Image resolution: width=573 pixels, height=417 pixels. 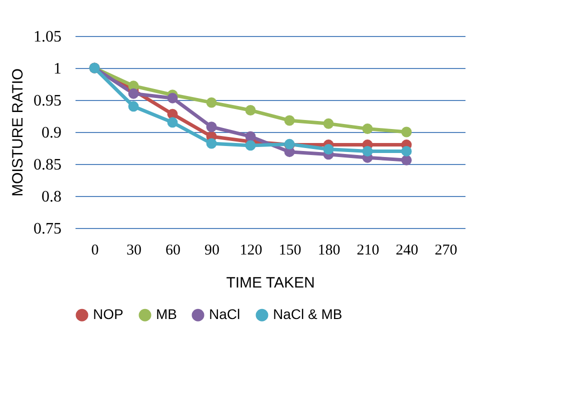 I want to click on x-tick-label: 60, so click(x=173, y=250).